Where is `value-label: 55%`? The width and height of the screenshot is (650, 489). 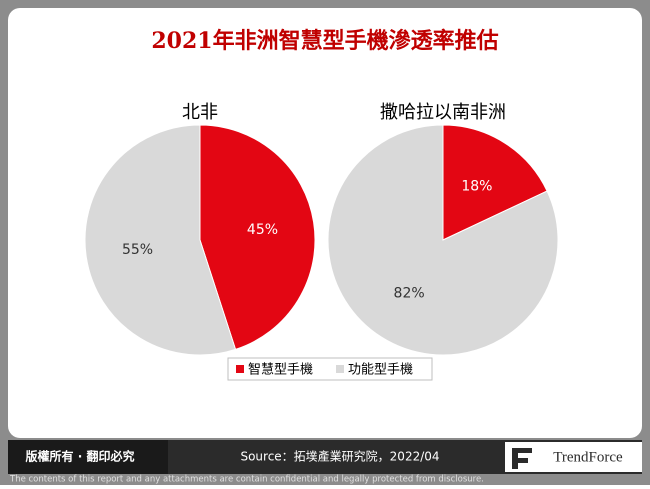
value-label: 55% is located at coordinates (137, 250).